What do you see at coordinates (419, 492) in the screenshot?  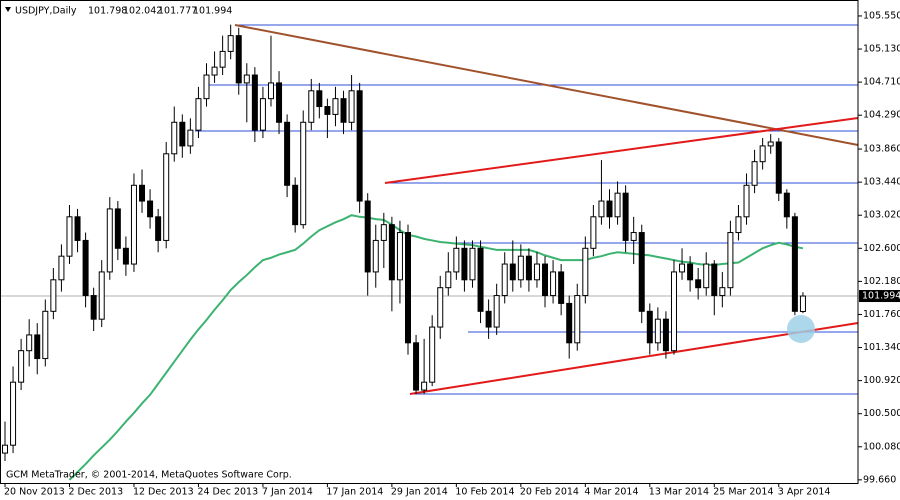 I see `x-tick-label: 29 Jan 2014` at bounding box center [419, 492].